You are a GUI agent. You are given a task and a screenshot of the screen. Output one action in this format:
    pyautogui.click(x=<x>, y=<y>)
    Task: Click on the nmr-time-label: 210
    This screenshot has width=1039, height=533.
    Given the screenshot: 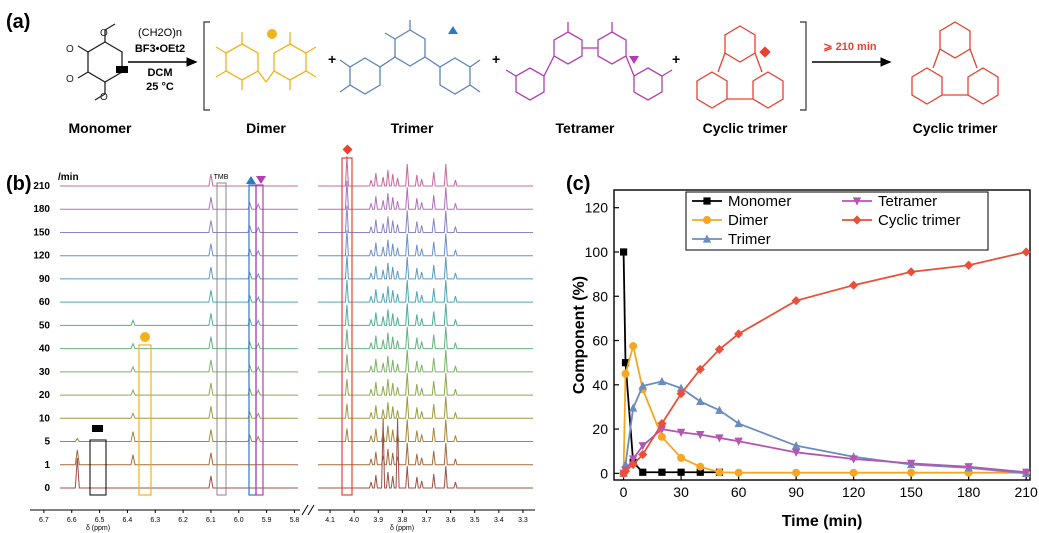 What is the action you would take?
    pyautogui.click(x=41, y=186)
    